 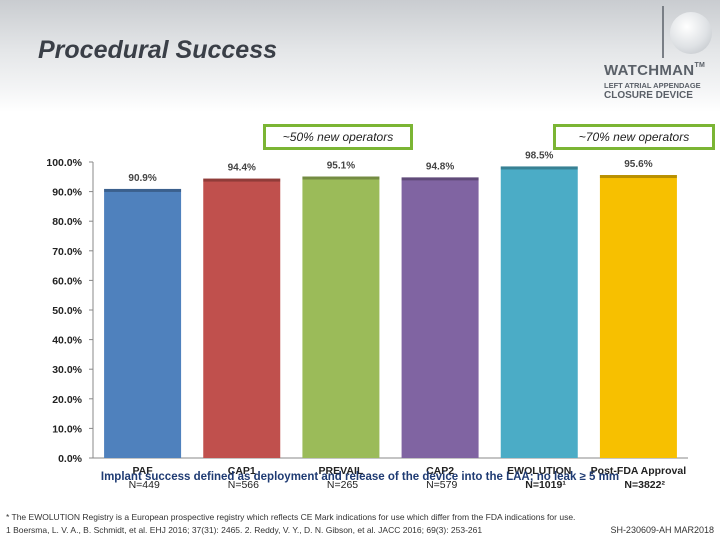 What do you see at coordinates (67, 281) in the screenshot?
I see `y-tick-label: 60.0%` at bounding box center [67, 281].